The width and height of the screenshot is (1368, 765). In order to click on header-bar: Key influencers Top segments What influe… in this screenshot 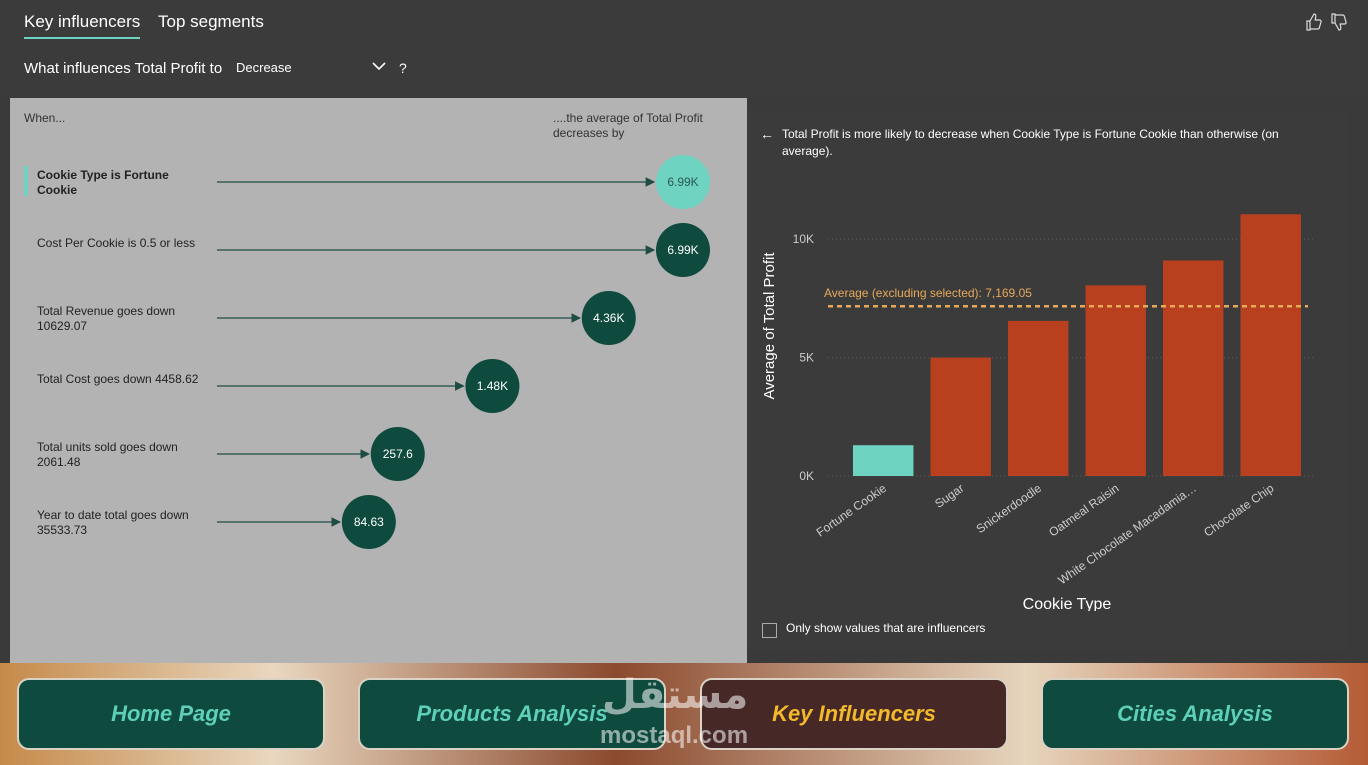, I will do `click(684, 49)`.